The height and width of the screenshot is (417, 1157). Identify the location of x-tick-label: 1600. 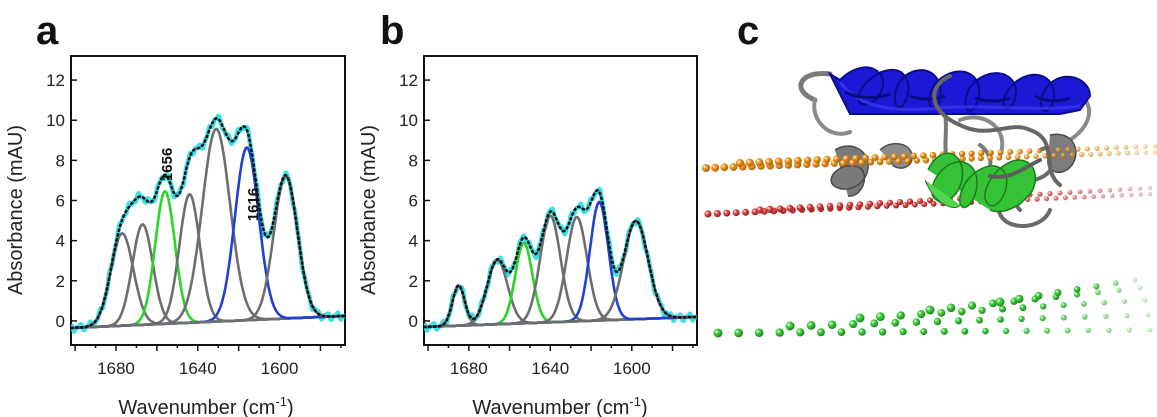
(280, 368).